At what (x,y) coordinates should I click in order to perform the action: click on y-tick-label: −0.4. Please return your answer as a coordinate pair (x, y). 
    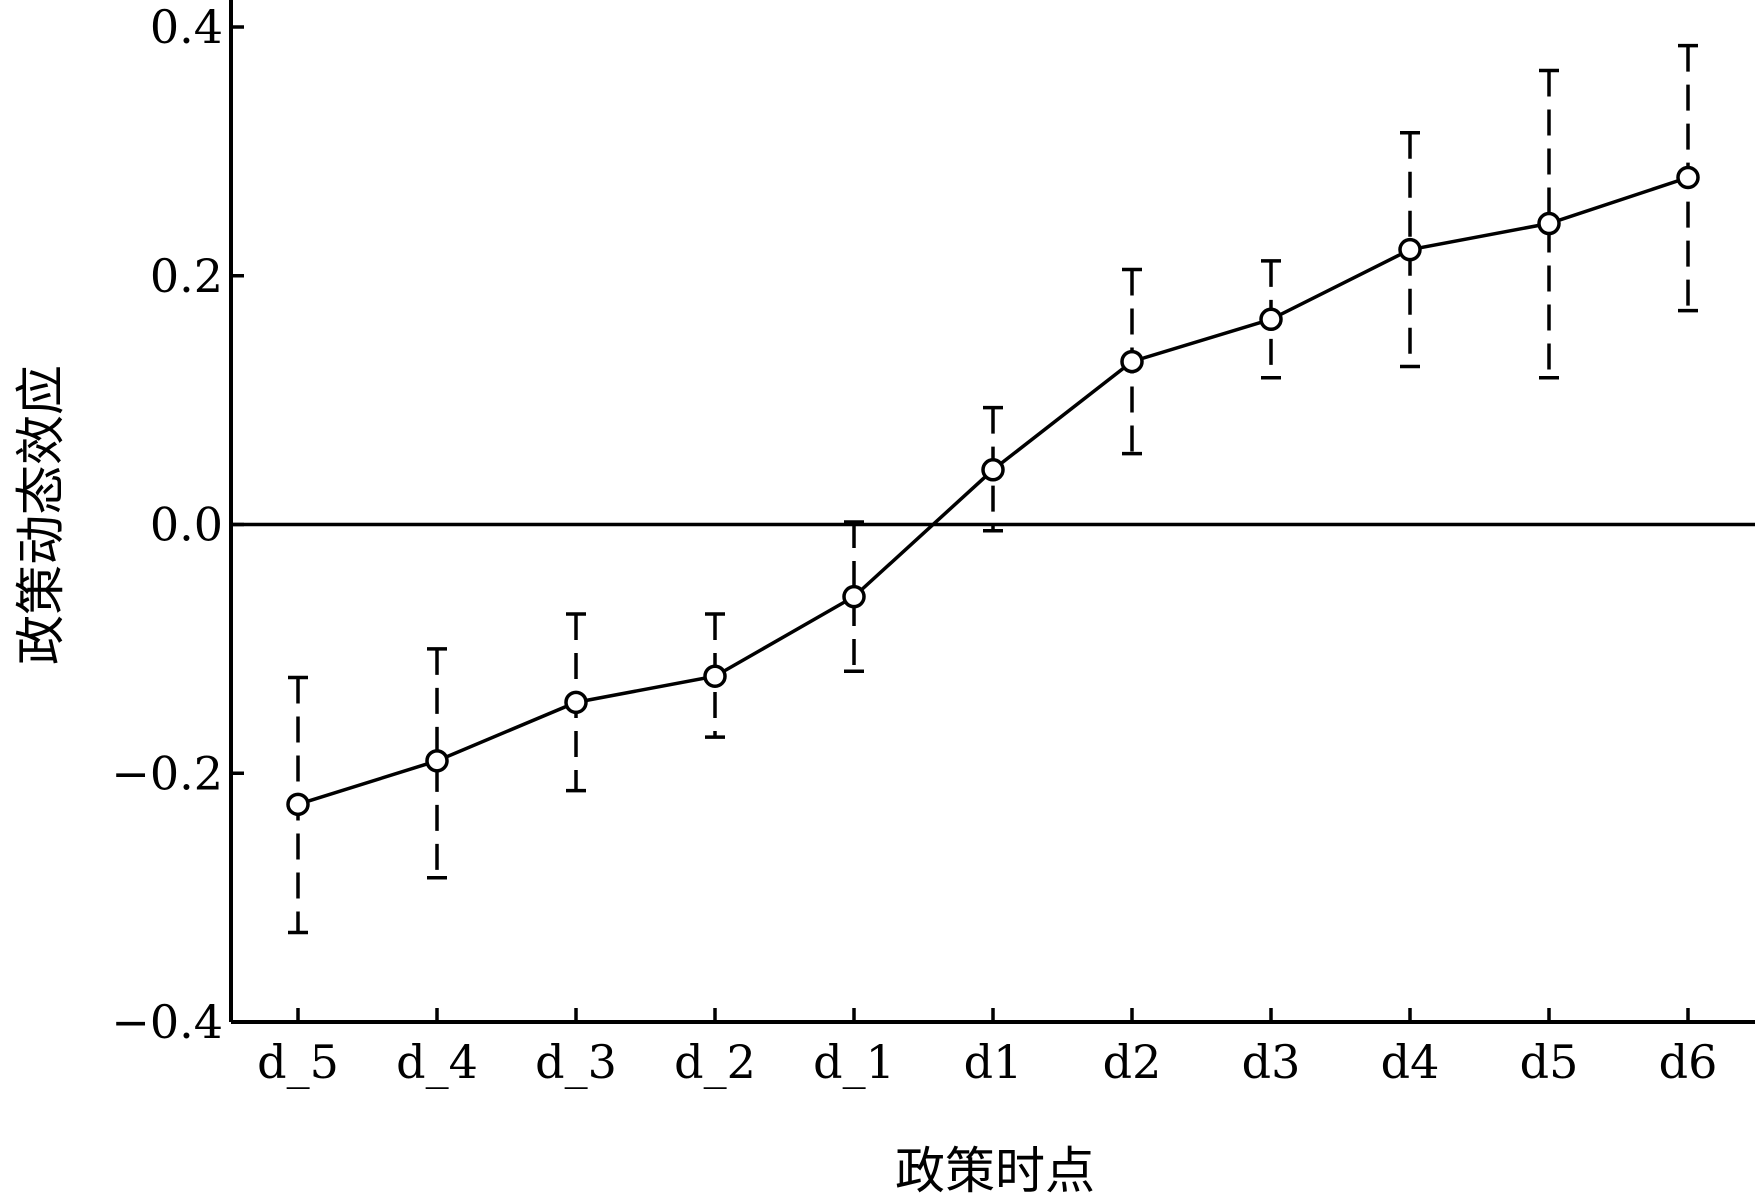
    Looking at the image, I should click on (167, 1022).